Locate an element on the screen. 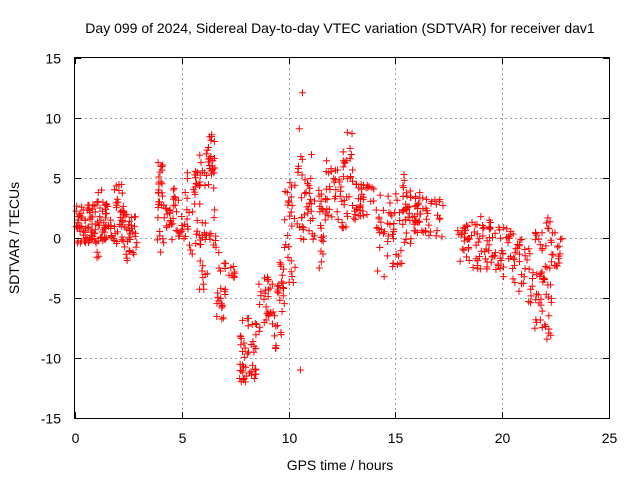  y-tick-label: -5 is located at coordinates (55, 299).